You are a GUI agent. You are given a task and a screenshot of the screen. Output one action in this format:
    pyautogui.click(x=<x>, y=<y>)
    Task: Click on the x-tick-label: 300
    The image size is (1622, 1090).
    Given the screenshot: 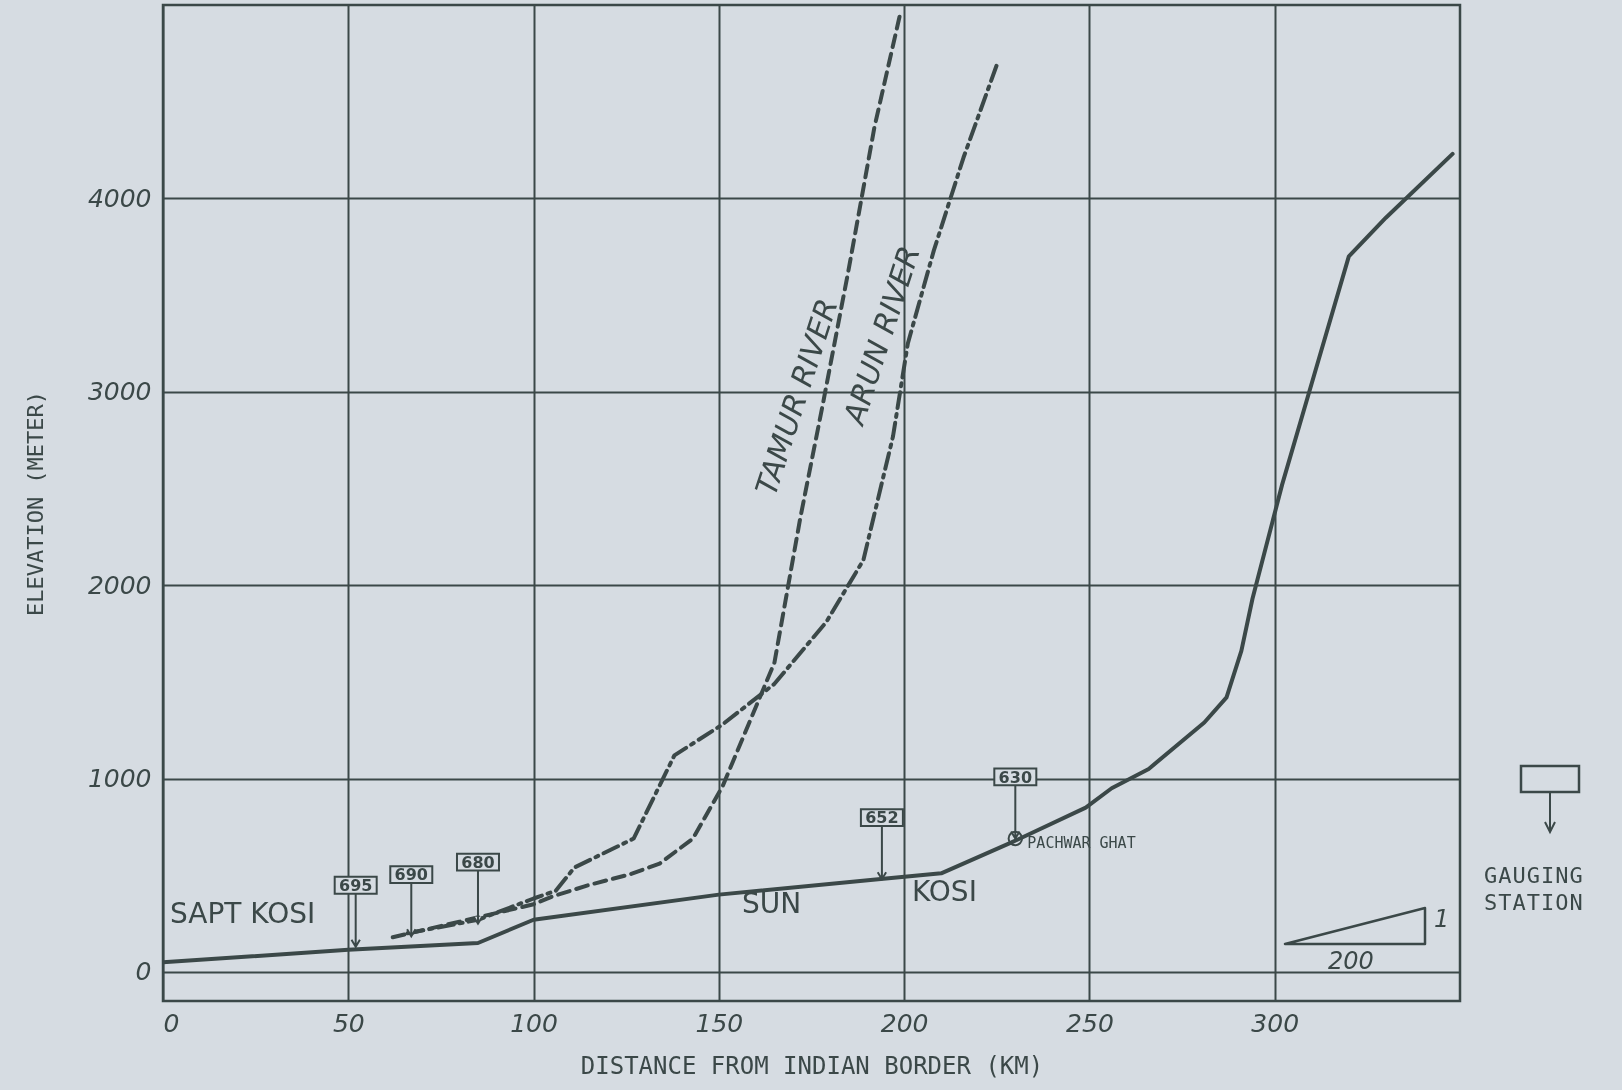 What is the action you would take?
    pyautogui.click(x=1275, y=1023)
    